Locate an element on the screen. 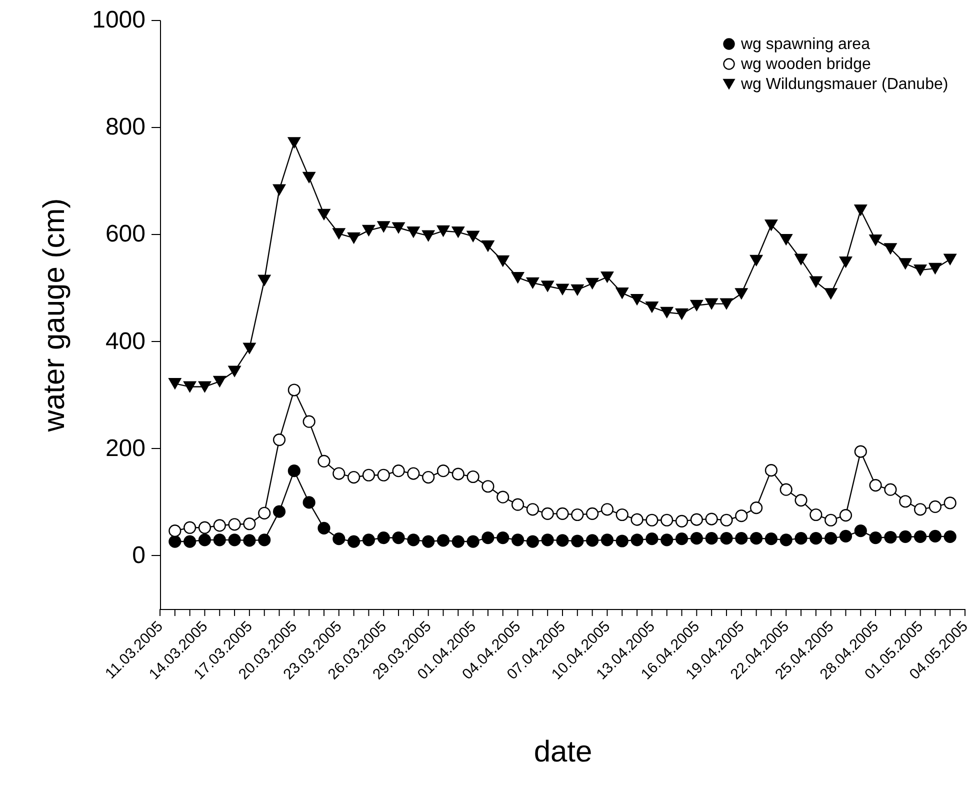 The image size is (974, 797). legend-label: wg Wildungsmauer (Danube) is located at coordinates (844, 84).